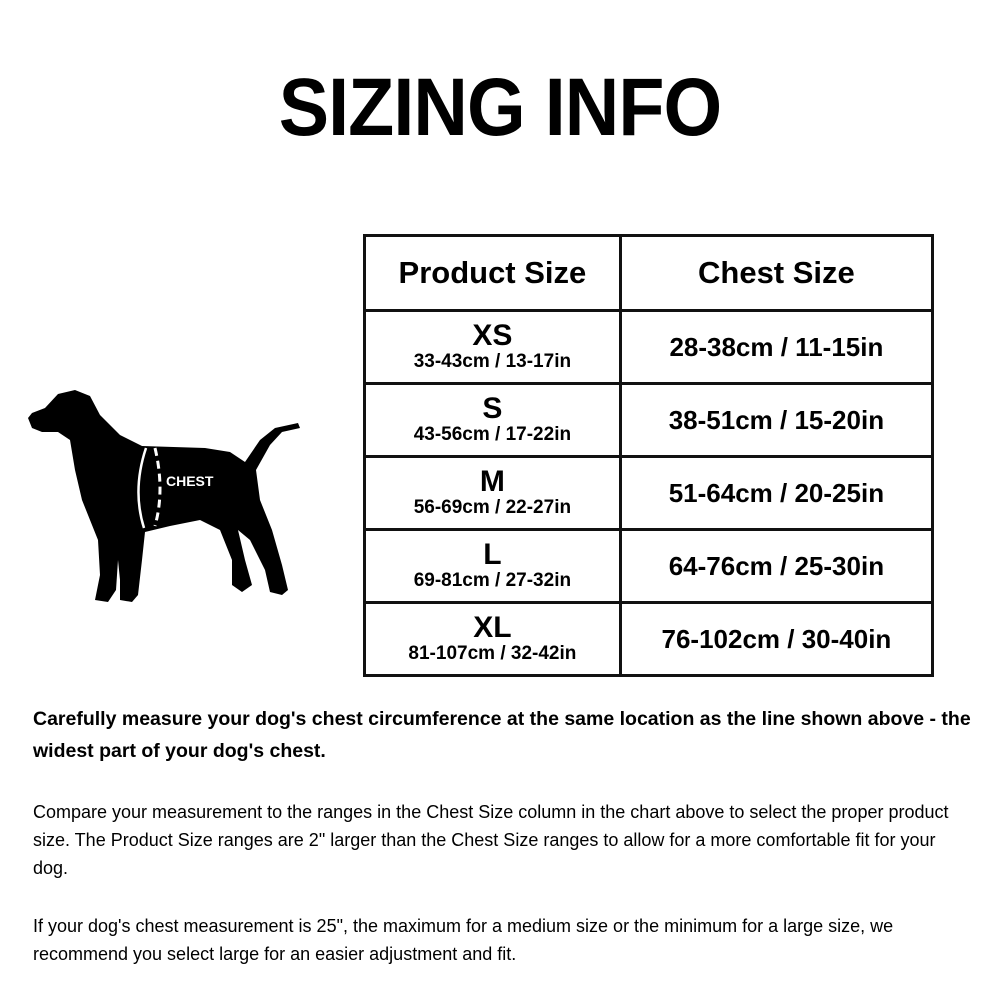  Describe the element at coordinates (776, 639) in the screenshot. I see `chest-range: 76-102cm / 30-40in` at that location.